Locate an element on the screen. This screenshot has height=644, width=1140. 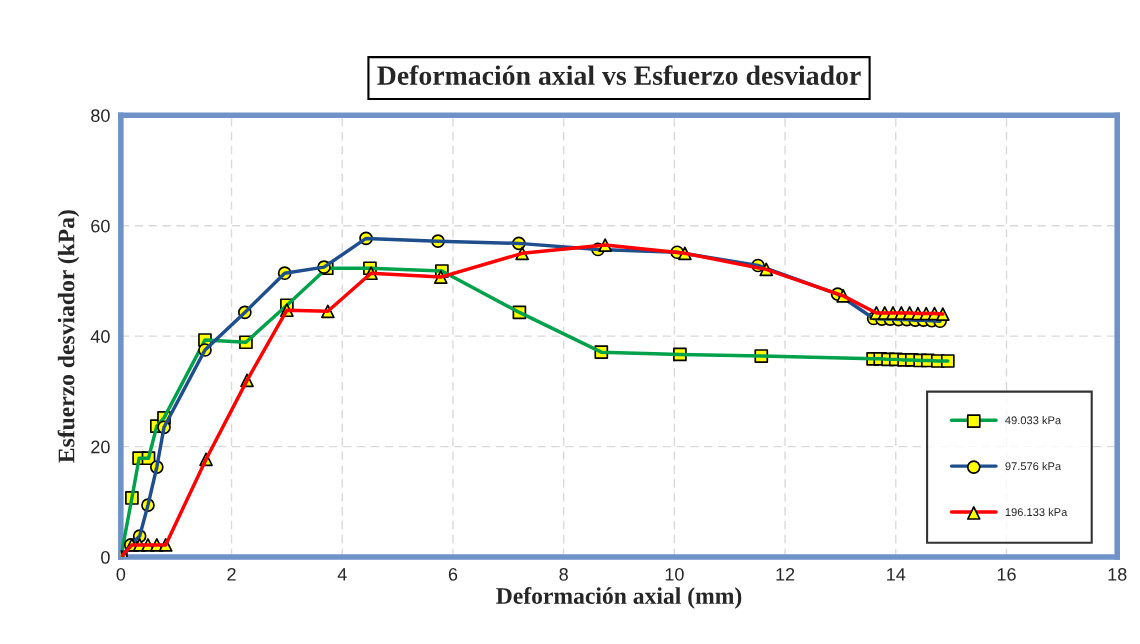
x-tick-label: 2 is located at coordinates (231, 574).